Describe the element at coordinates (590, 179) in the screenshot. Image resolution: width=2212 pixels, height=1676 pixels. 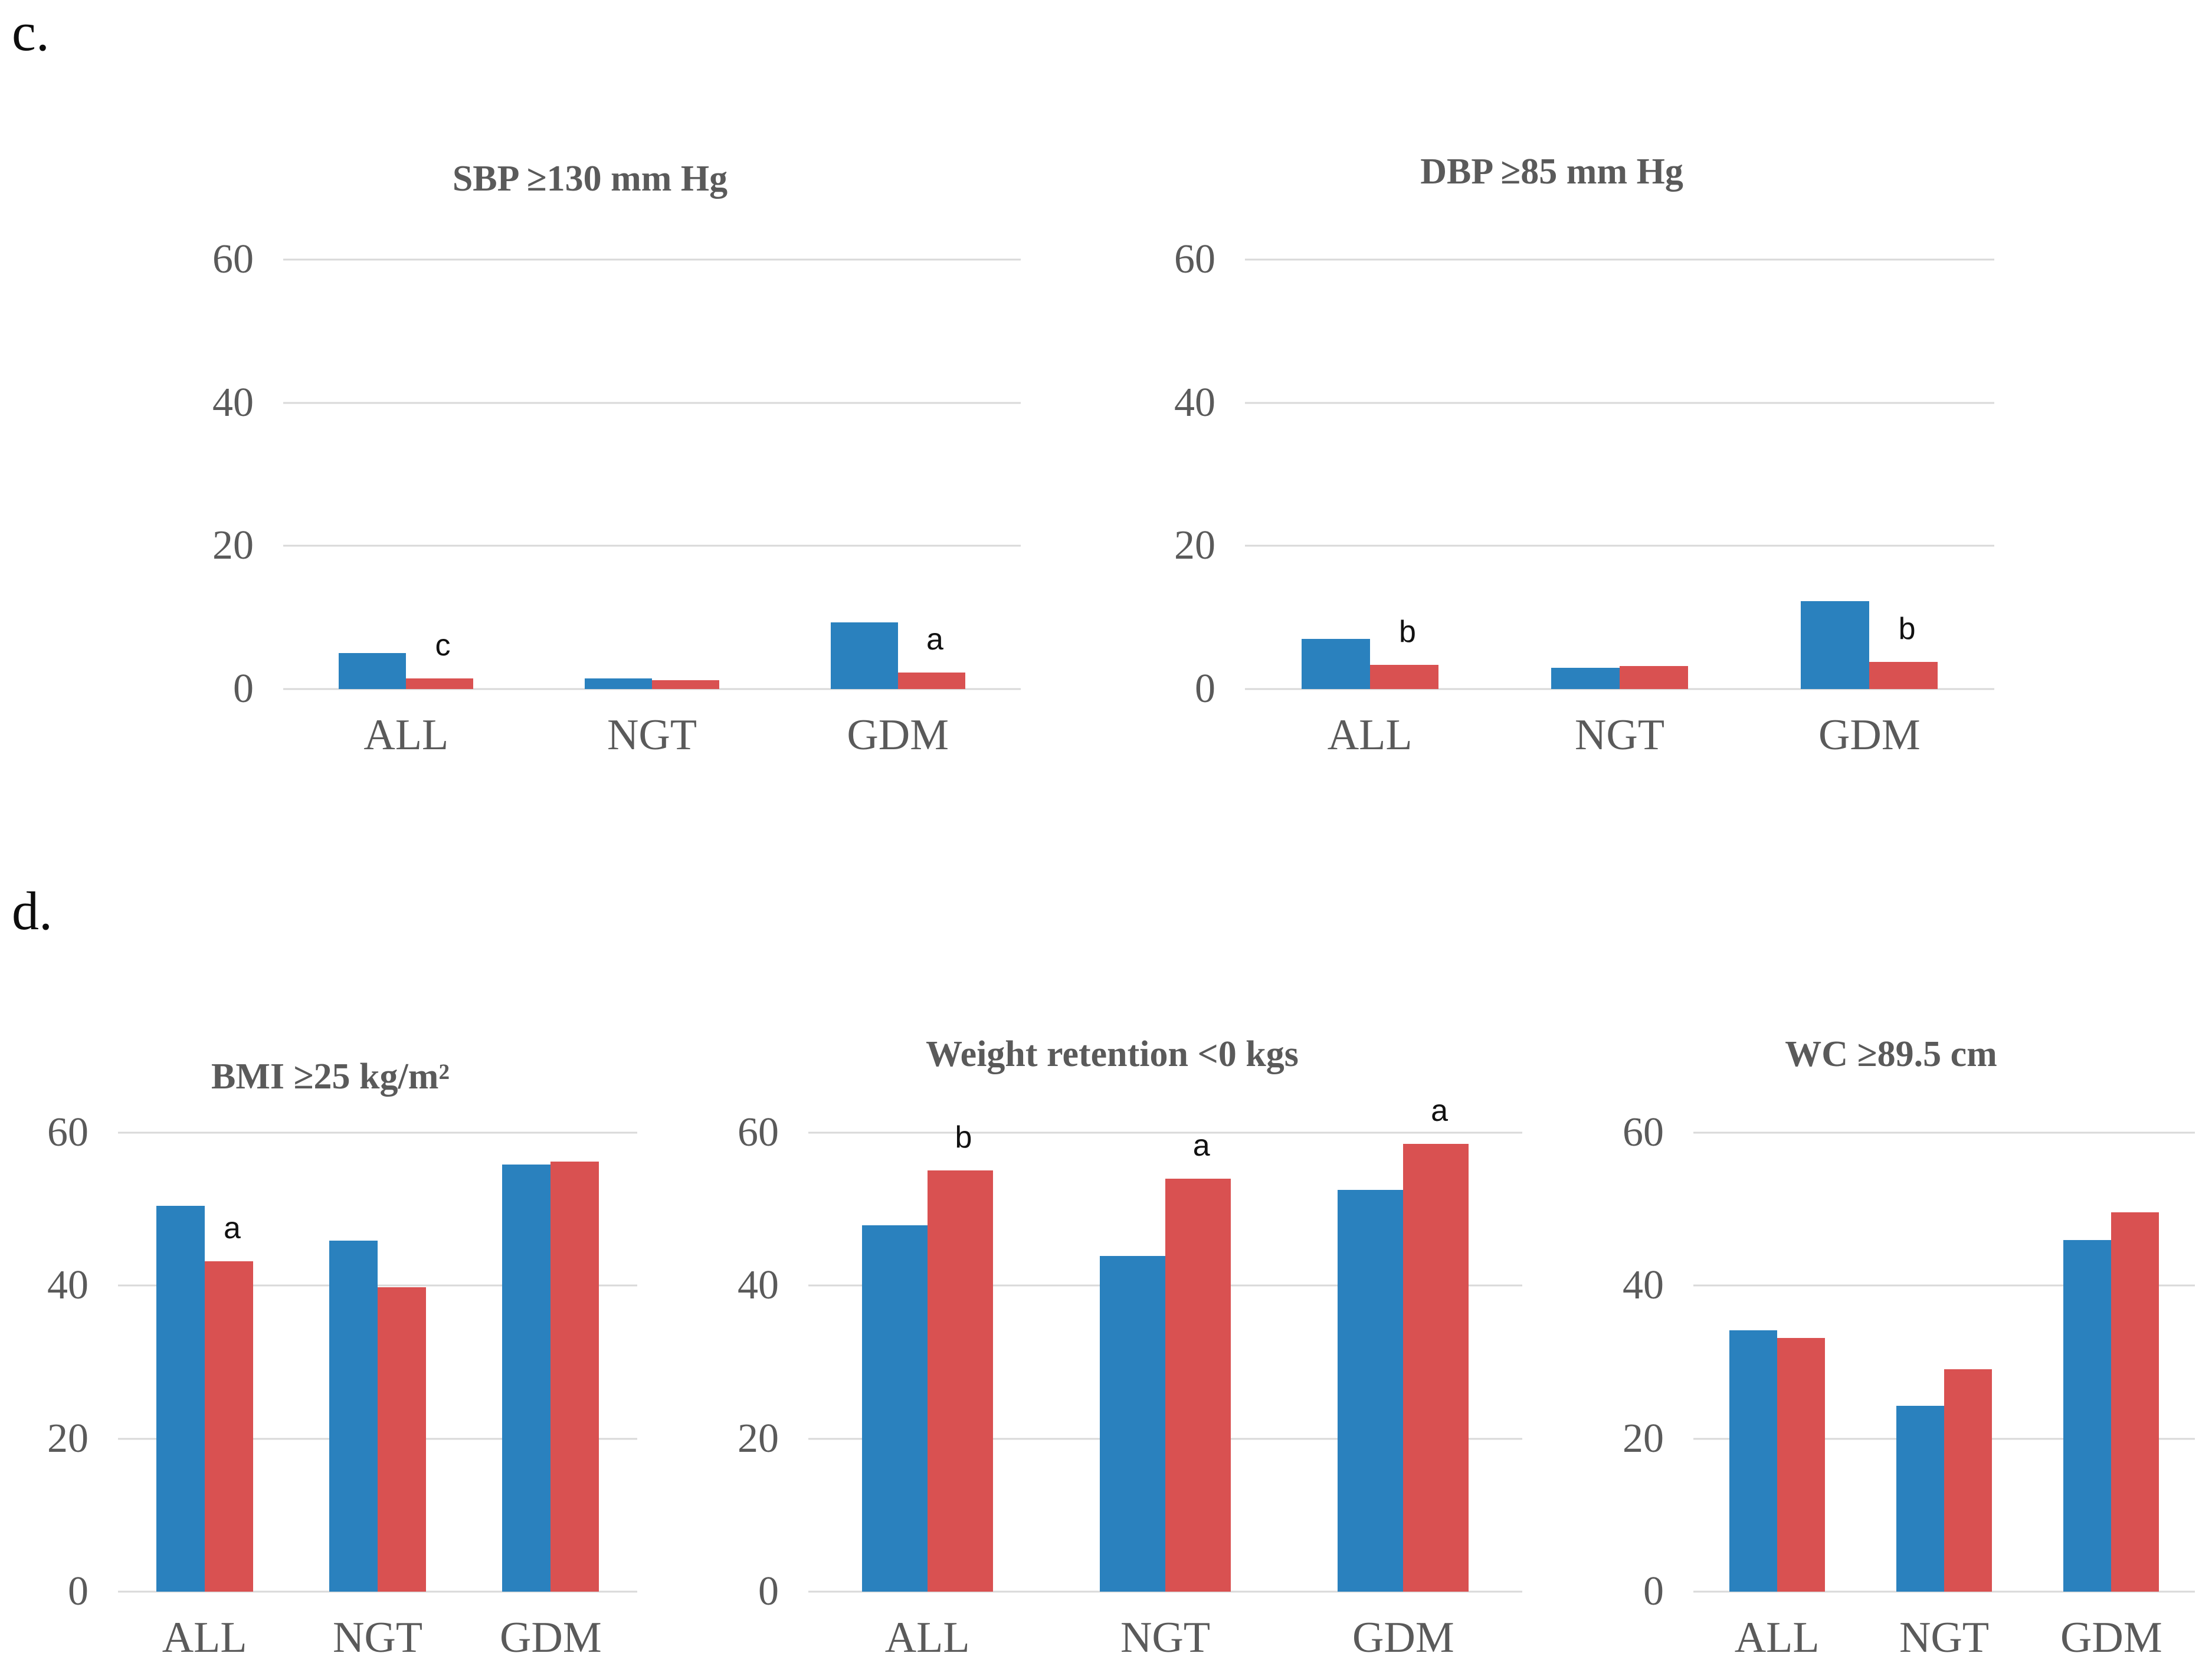
I see `chart-title: SBP ≥130 mm Hg` at that location.